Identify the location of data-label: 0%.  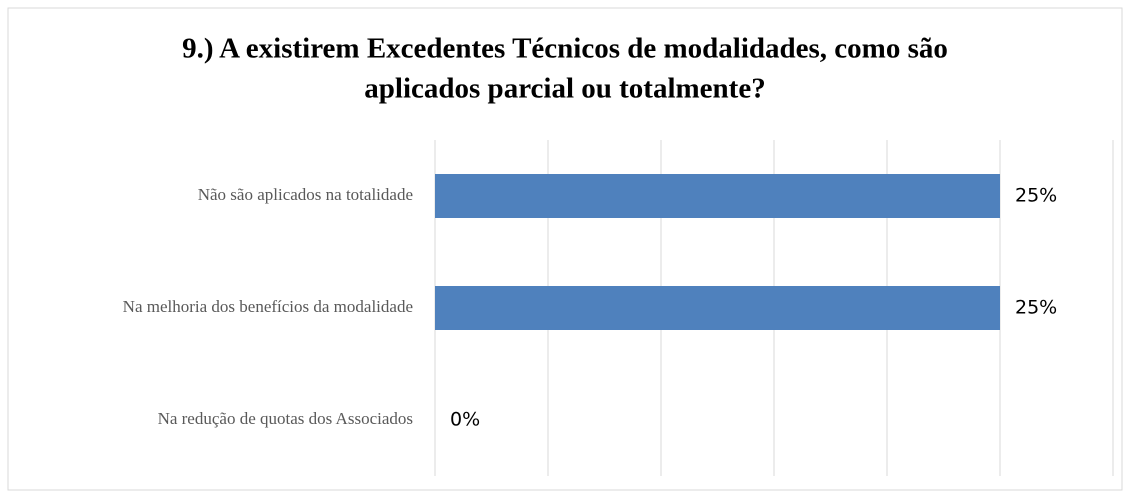
(465, 420).